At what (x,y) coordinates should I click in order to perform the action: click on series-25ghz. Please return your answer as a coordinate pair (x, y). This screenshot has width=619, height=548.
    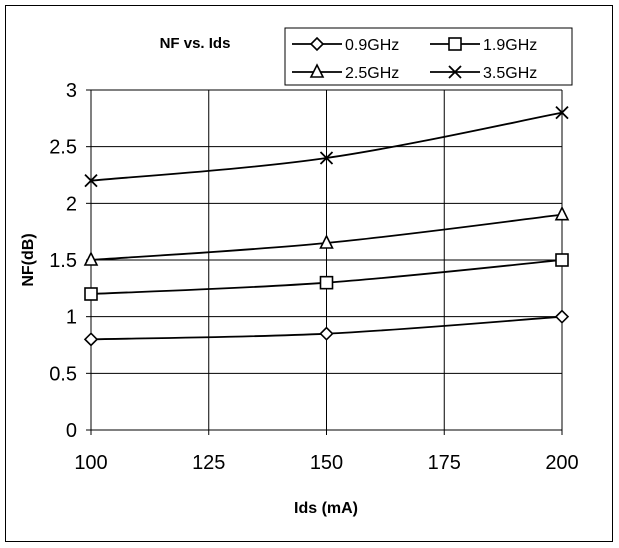
    Looking at the image, I should click on (326, 235).